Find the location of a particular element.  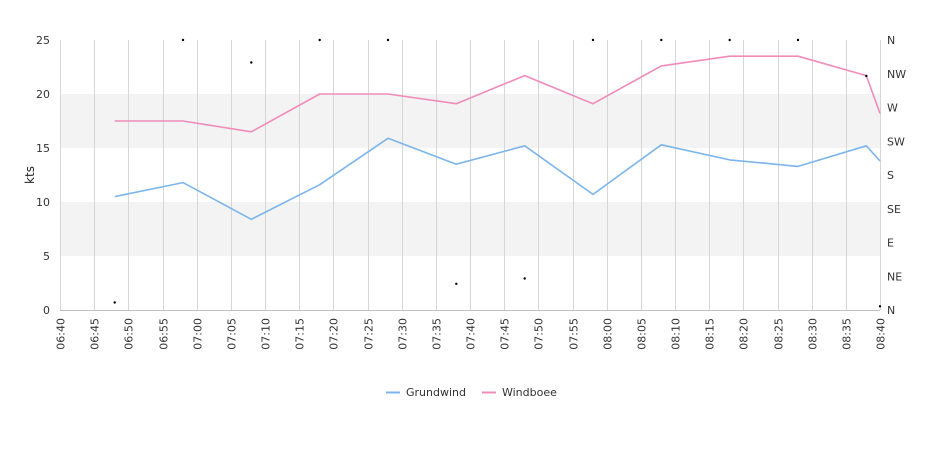

x-tick-label: 07:05 is located at coordinates (232, 334).